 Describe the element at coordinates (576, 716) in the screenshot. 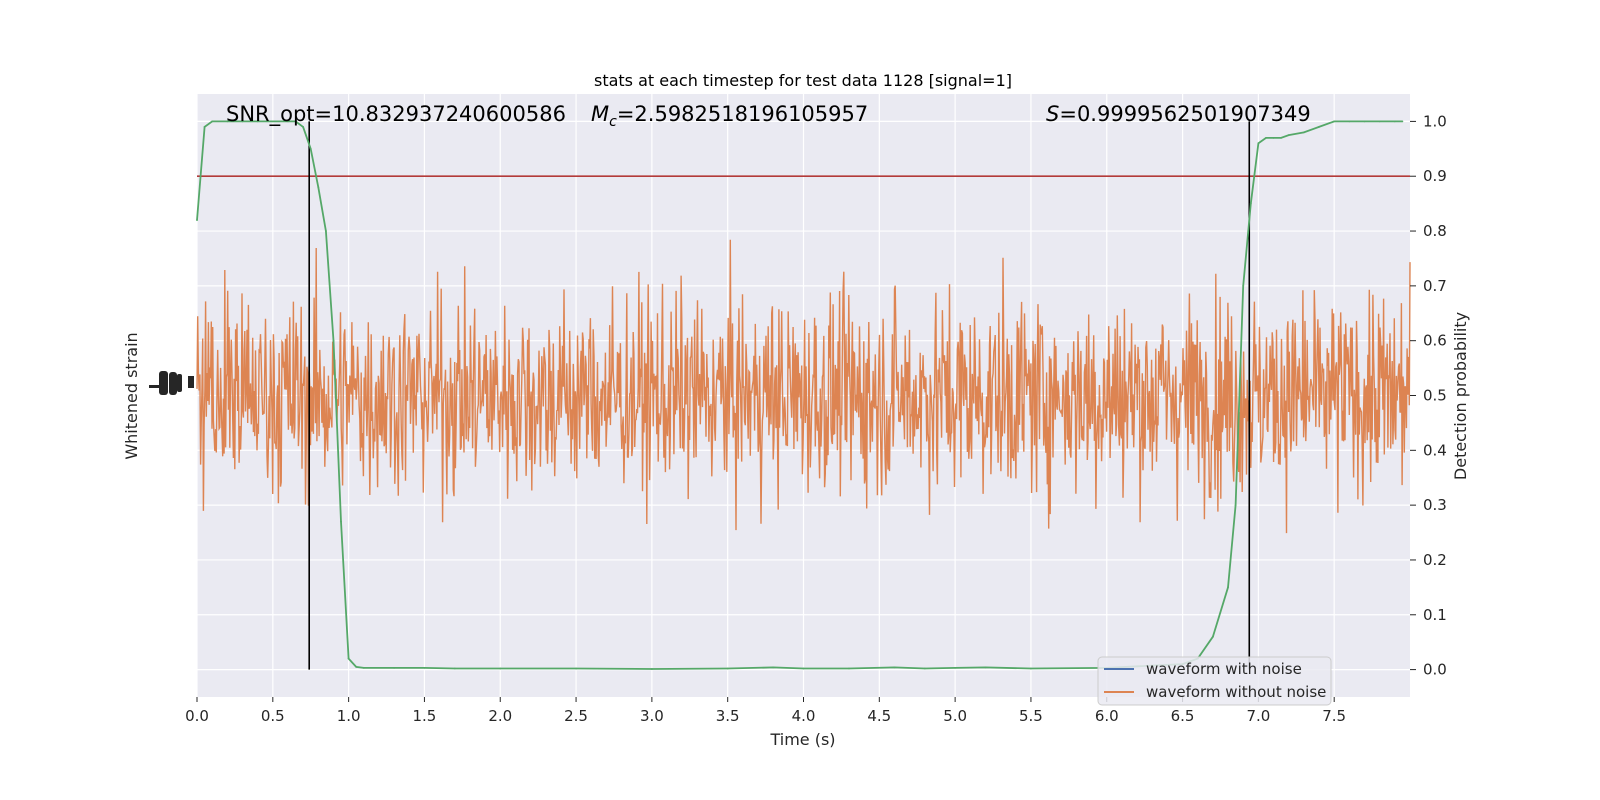

I see `x-tick-label: 2.5` at that location.